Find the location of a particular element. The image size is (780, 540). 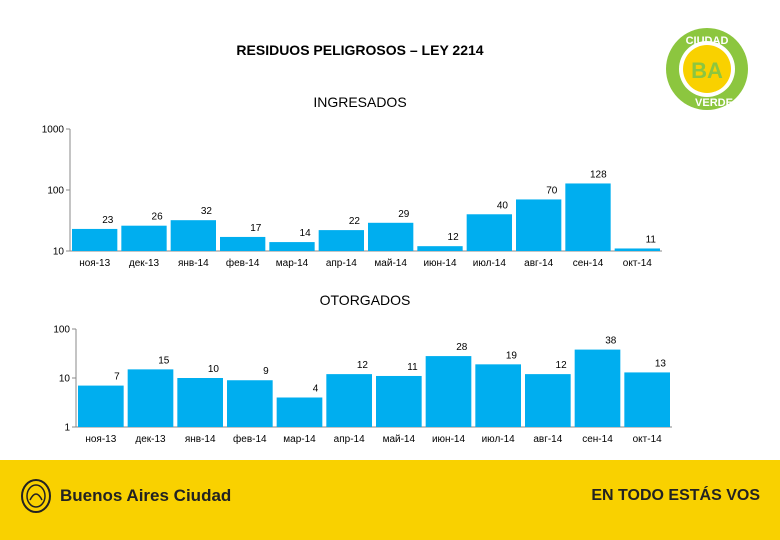

badge-center is located at coordinates (707, 69).